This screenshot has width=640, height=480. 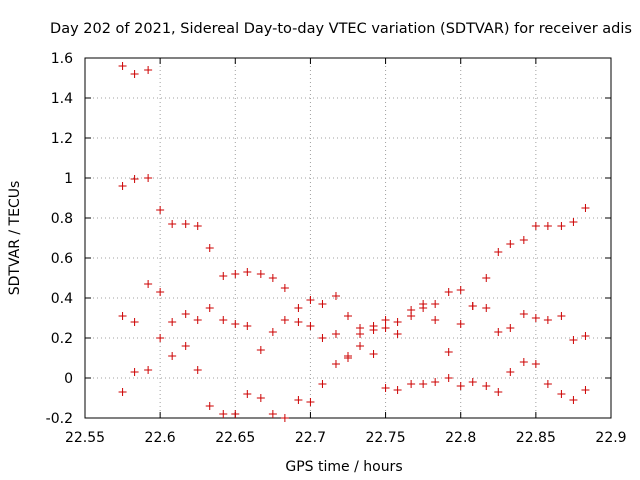 What do you see at coordinates (346, 438) in the screenshot?
I see `x-tick-labels: 22.55 22.6 22.65 22.7 22.75 22.8 22.85 22.9` at bounding box center [346, 438].